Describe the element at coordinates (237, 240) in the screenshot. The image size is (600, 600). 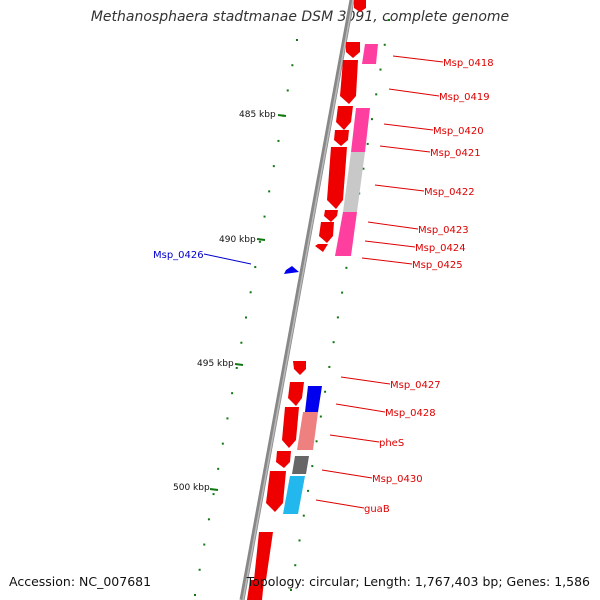
I see `kbp-label-490: 490 kbp` at that location.